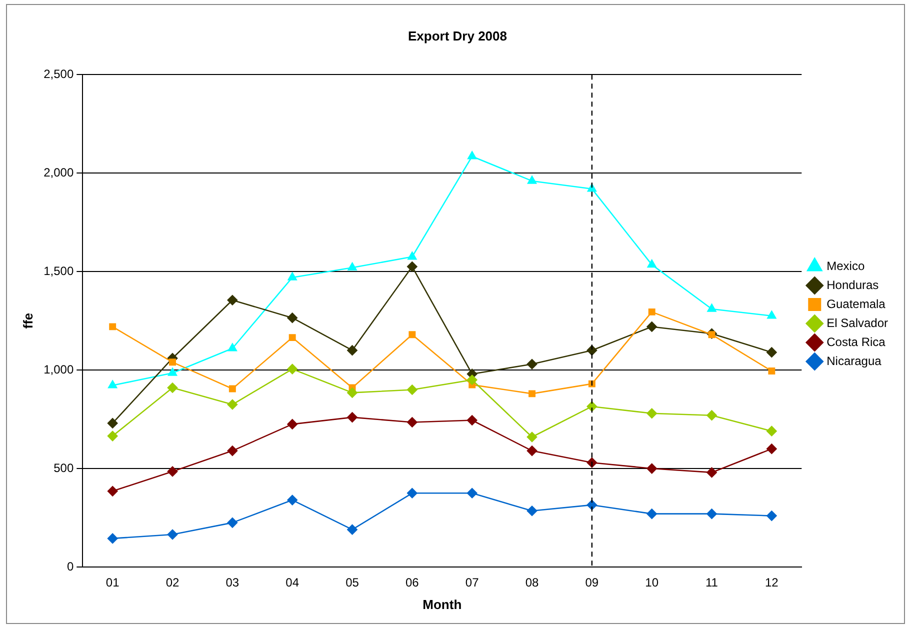  What do you see at coordinates (353, 583) in the screenshot?
I see `x-tick-label: 05` at bounding box center [353, 583].